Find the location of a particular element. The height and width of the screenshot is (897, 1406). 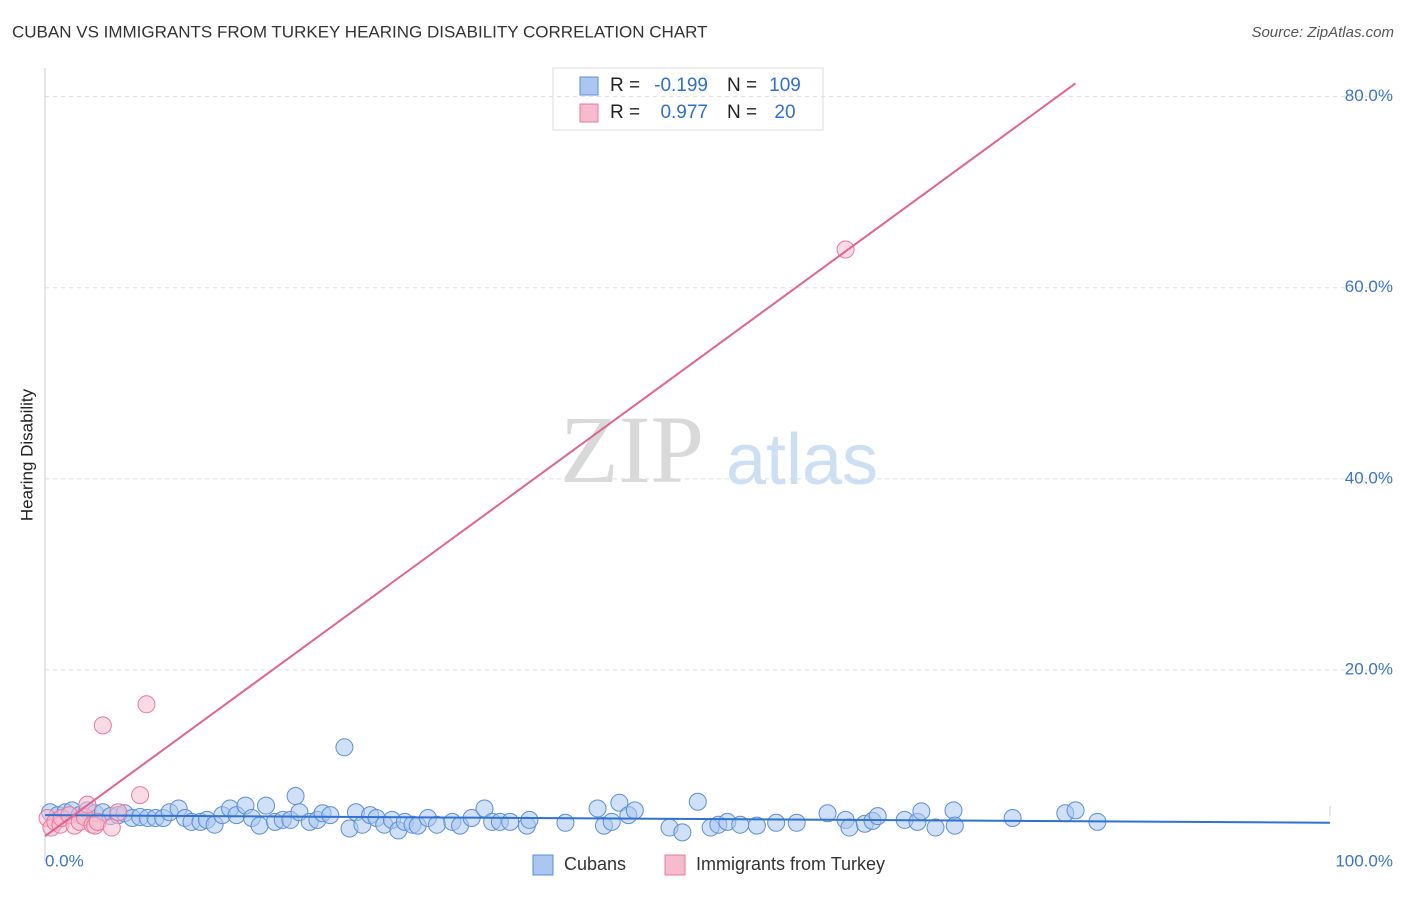

stat-n: 109 is located at coordinates (785, 85).